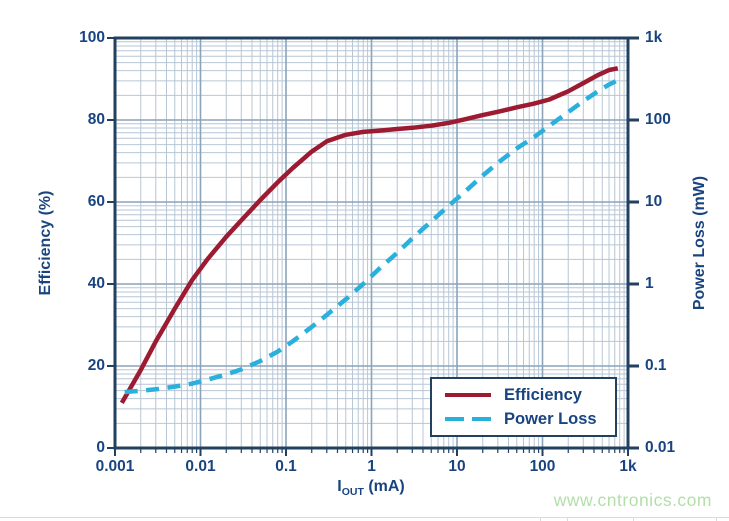 The width and height of the screenshot is (729, 521). What do you see at coordinates (352, 492) in the screenshot?
I see `x-axis-subscript: OUT` at bounding box center [352, 492].